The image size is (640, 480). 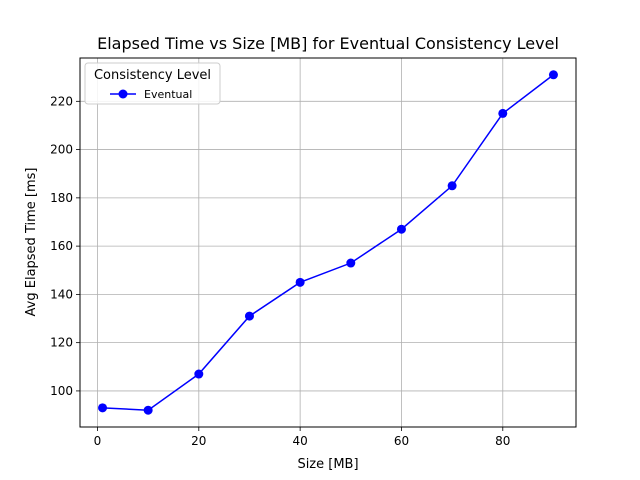 What do you see at coordinates (299, 441) in the screenshot?
I see `x-tick-label: 40` at bounding box center [299, 441].